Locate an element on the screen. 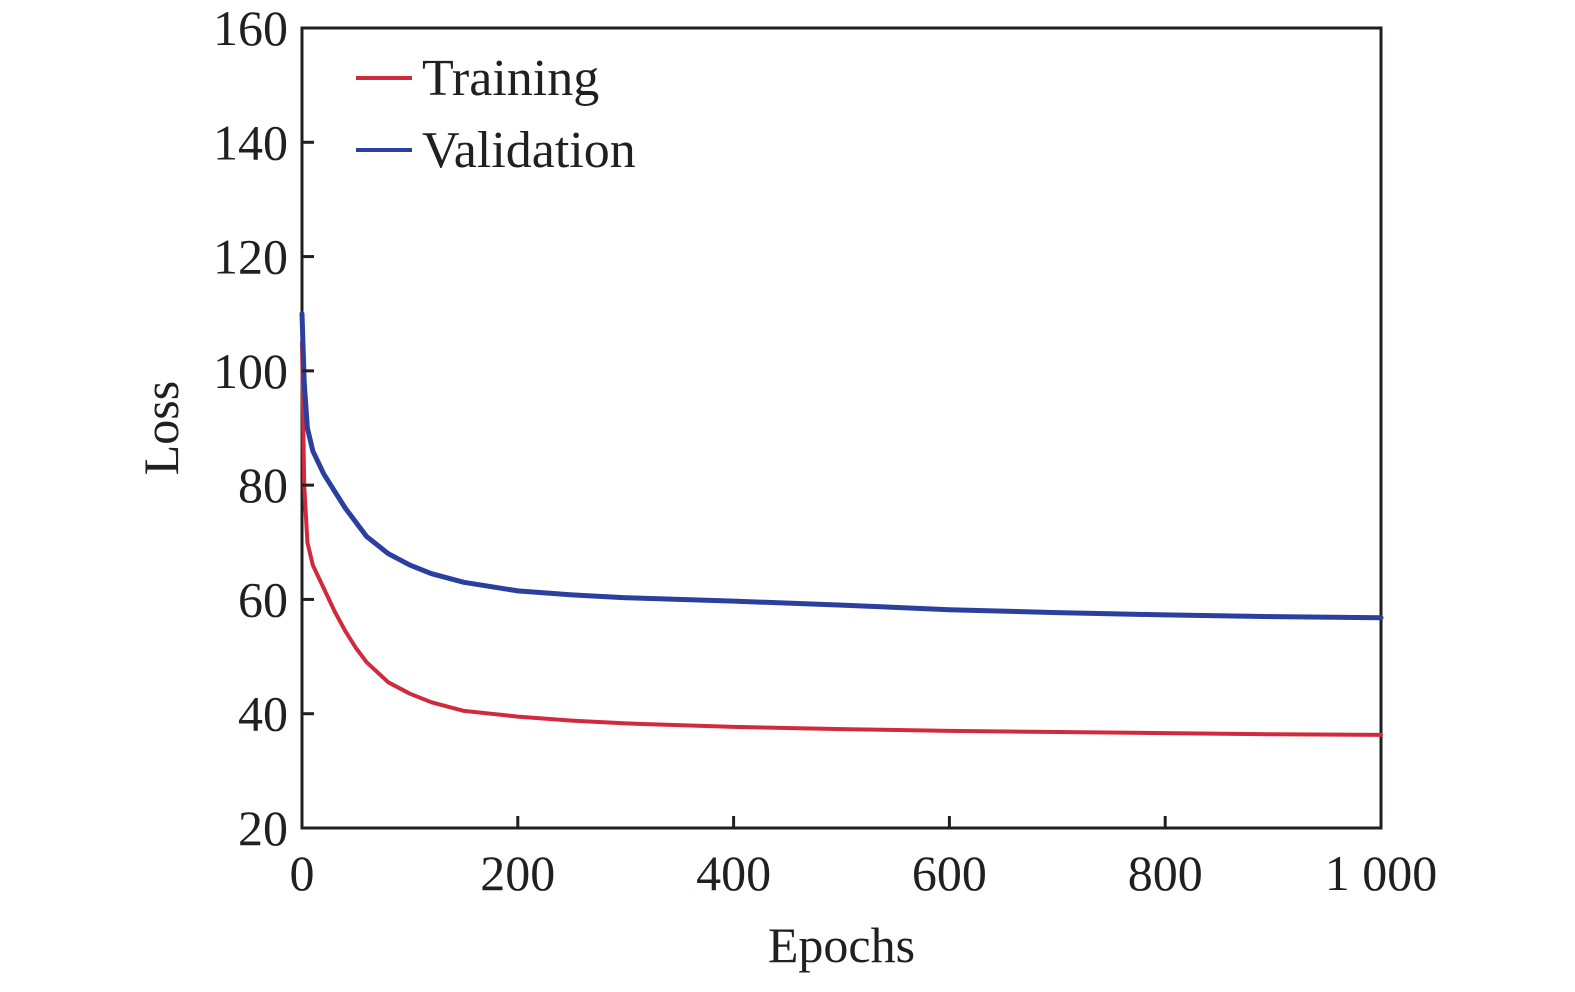 This screenshot has width=1575, height=992. x-tick-label: 400 is located at coordinates (733, 873).